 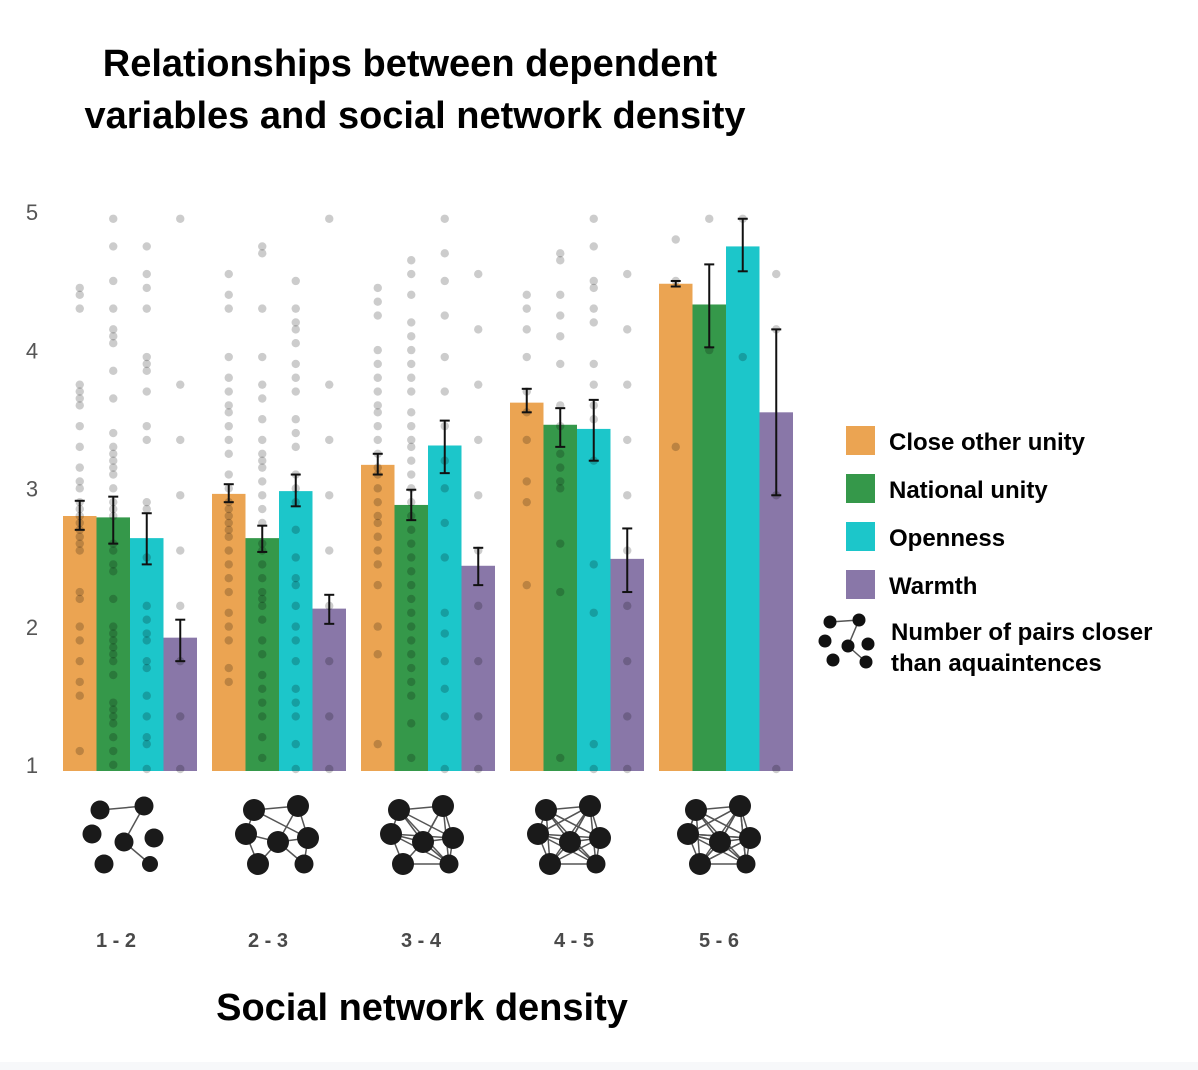 I want to click on x-axis: 1 - 2 2 - 3 3 - 4 4 - 5 5 - 6, so click(x=417, y=941).